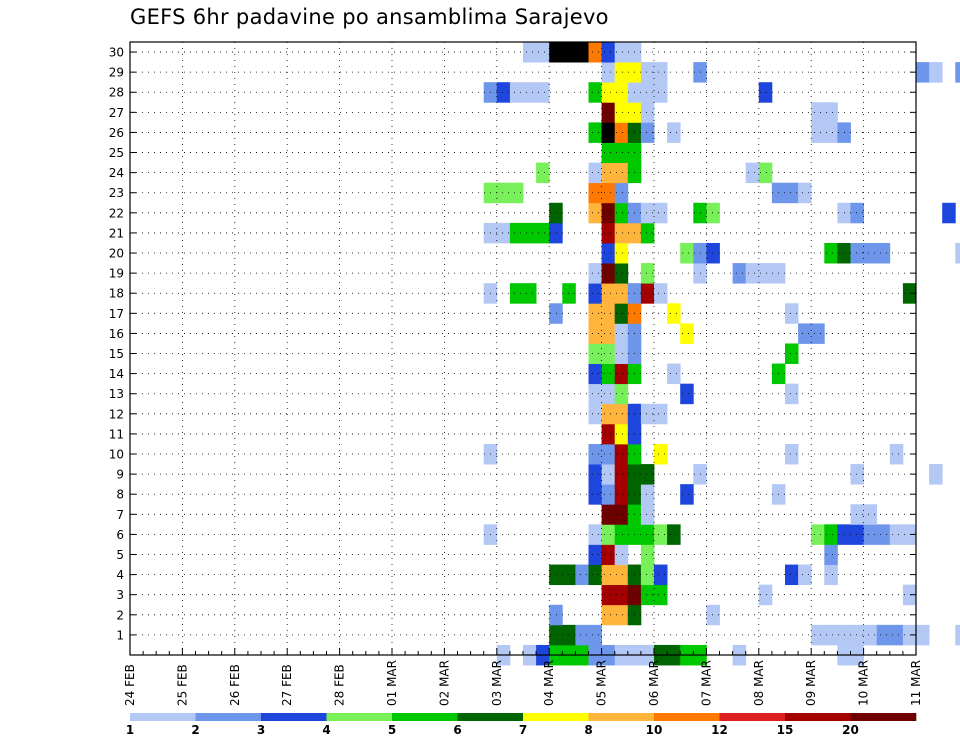  I want to click on x-tick-label: 02 MAR, so click(444, 683).